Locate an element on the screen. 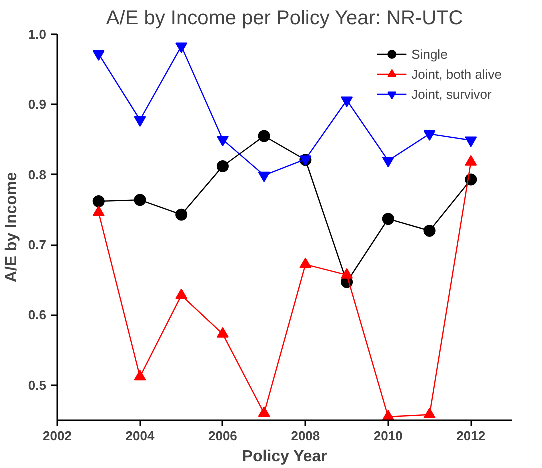  y-tick-label: 1.0 is located at coordinates (37, 34).